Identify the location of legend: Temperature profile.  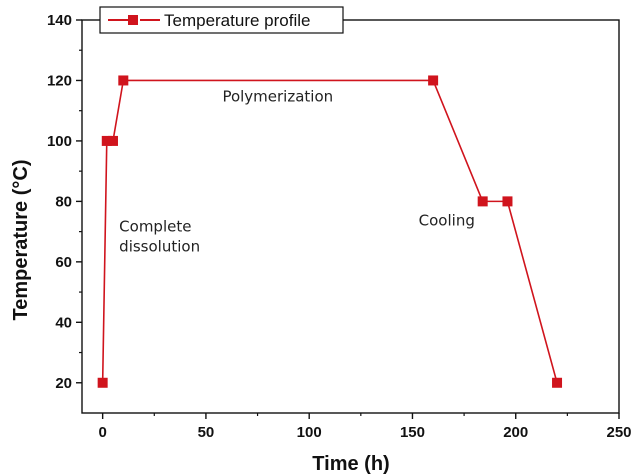
(221, 20).